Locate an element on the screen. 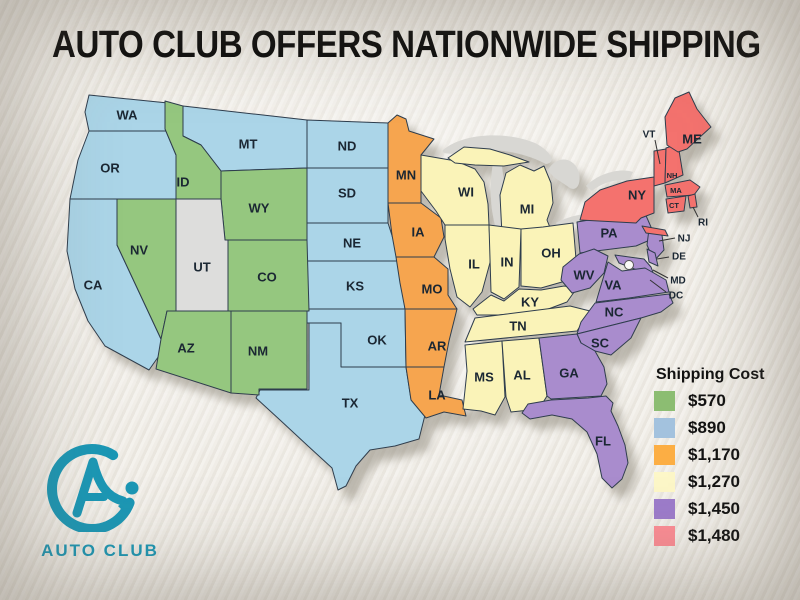 Image resolution: width=800 pixels, height=600 pixels. legend-item-blue: $890 is located at coordinates (709, 428).